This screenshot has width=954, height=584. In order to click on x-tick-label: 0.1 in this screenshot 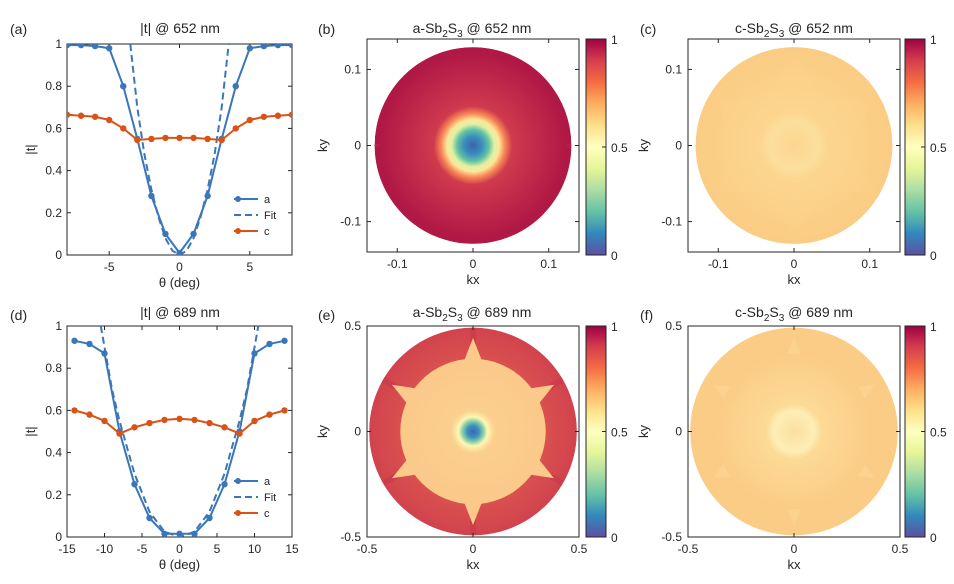, I will do `click(548, 264)`.